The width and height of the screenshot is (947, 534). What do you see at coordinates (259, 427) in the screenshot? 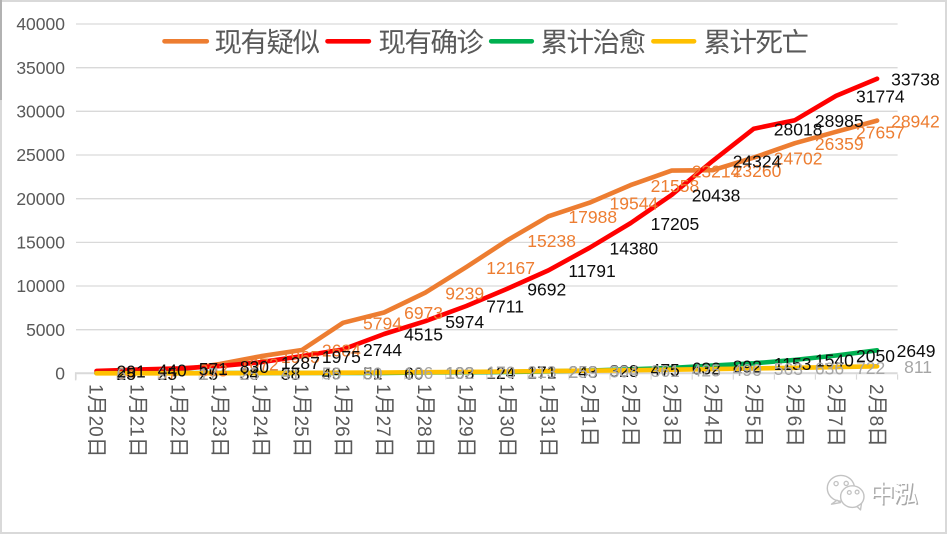
I see `svg-text: 24` at bounding box center [259, 427].